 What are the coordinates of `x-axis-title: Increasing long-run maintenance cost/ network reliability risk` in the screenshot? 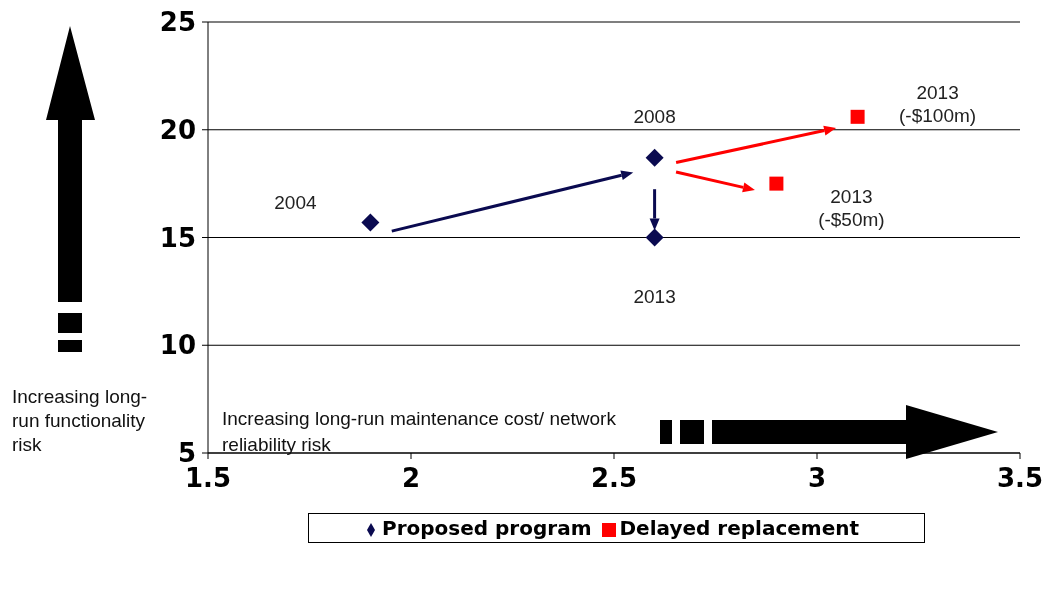 It's located at (419, 432).